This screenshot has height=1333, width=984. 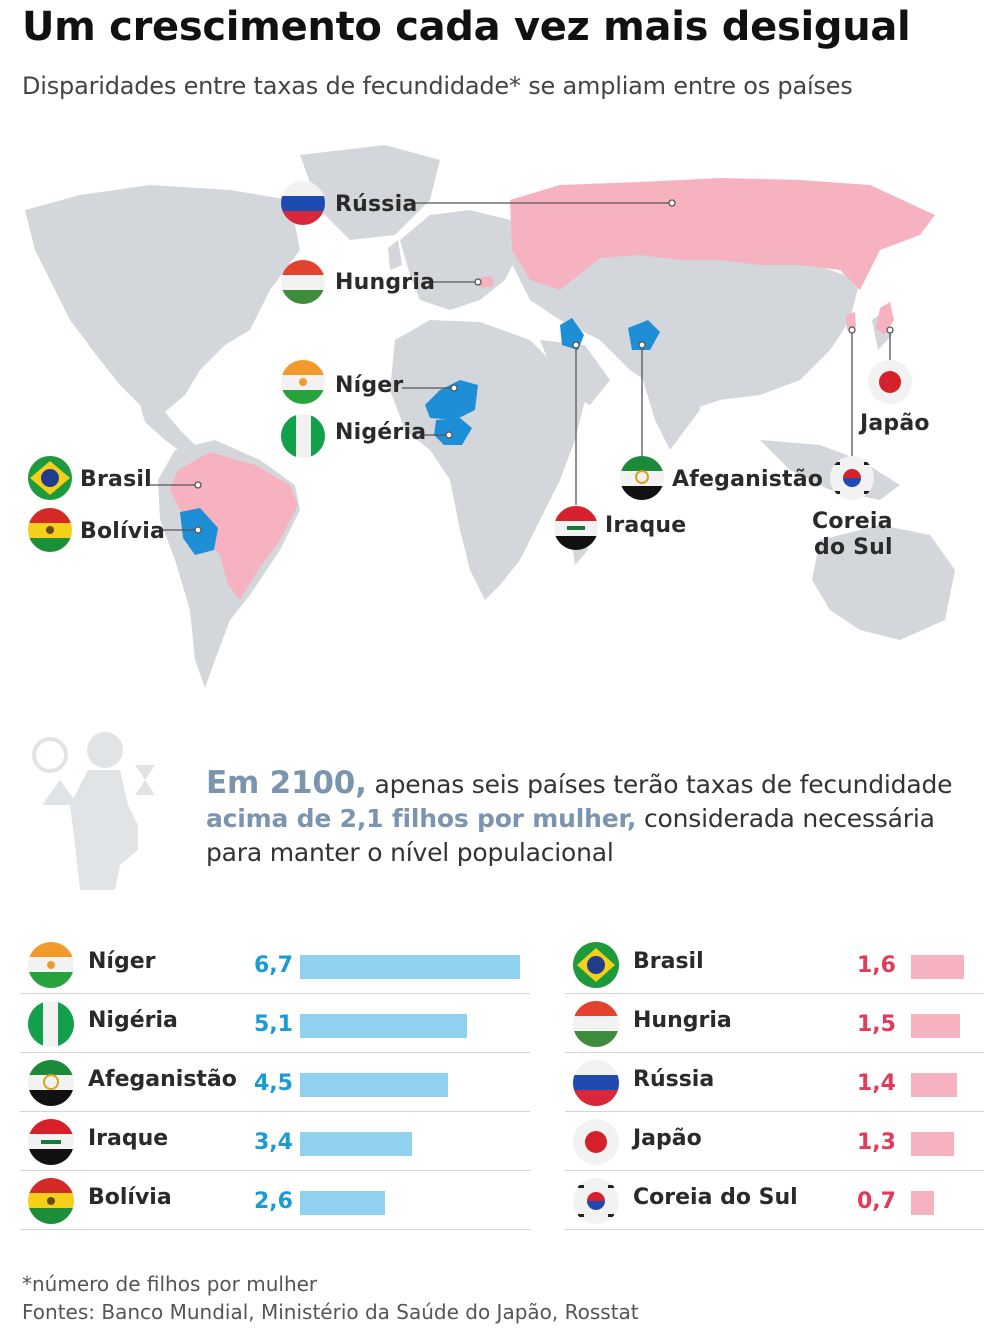 I want to click on table-row: Nigéria 5,1, so click(x=275, y=1023).